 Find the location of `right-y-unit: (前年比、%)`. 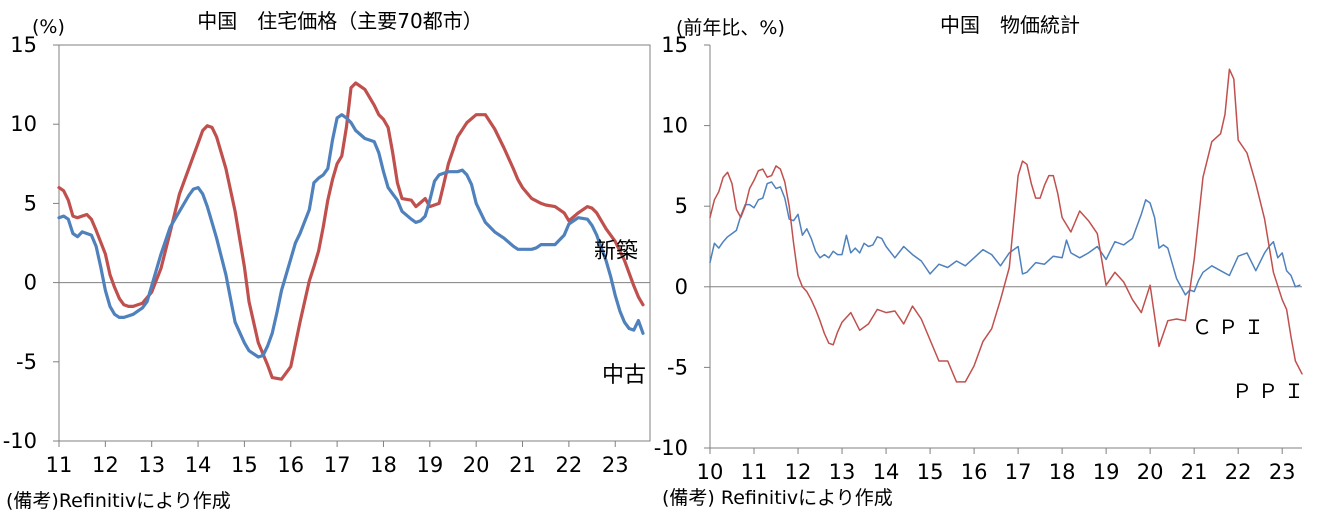

right-y-unit: (前年比、%) is located at coordinates (730, 28).